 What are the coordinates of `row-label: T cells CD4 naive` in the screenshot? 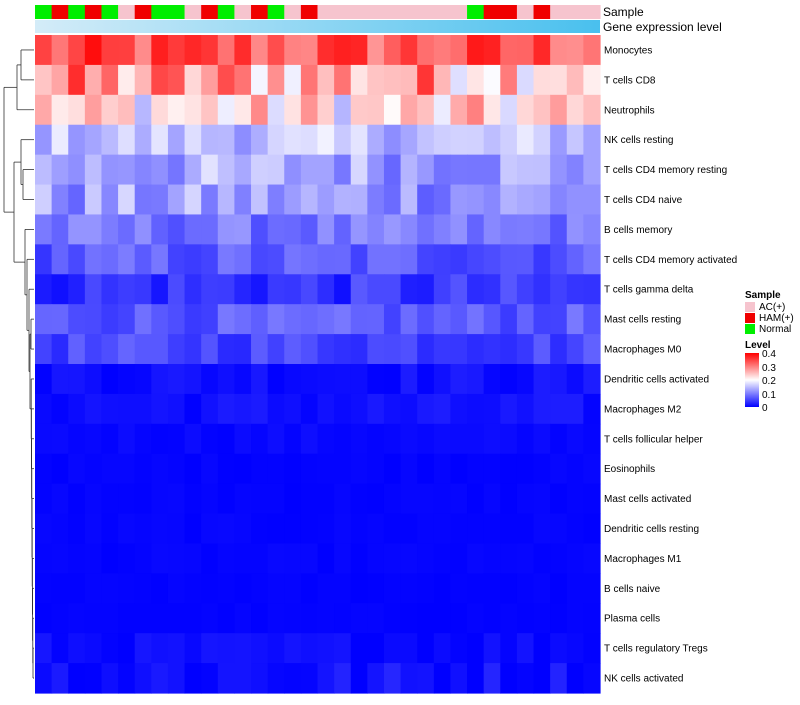 It's located at (643, 200).